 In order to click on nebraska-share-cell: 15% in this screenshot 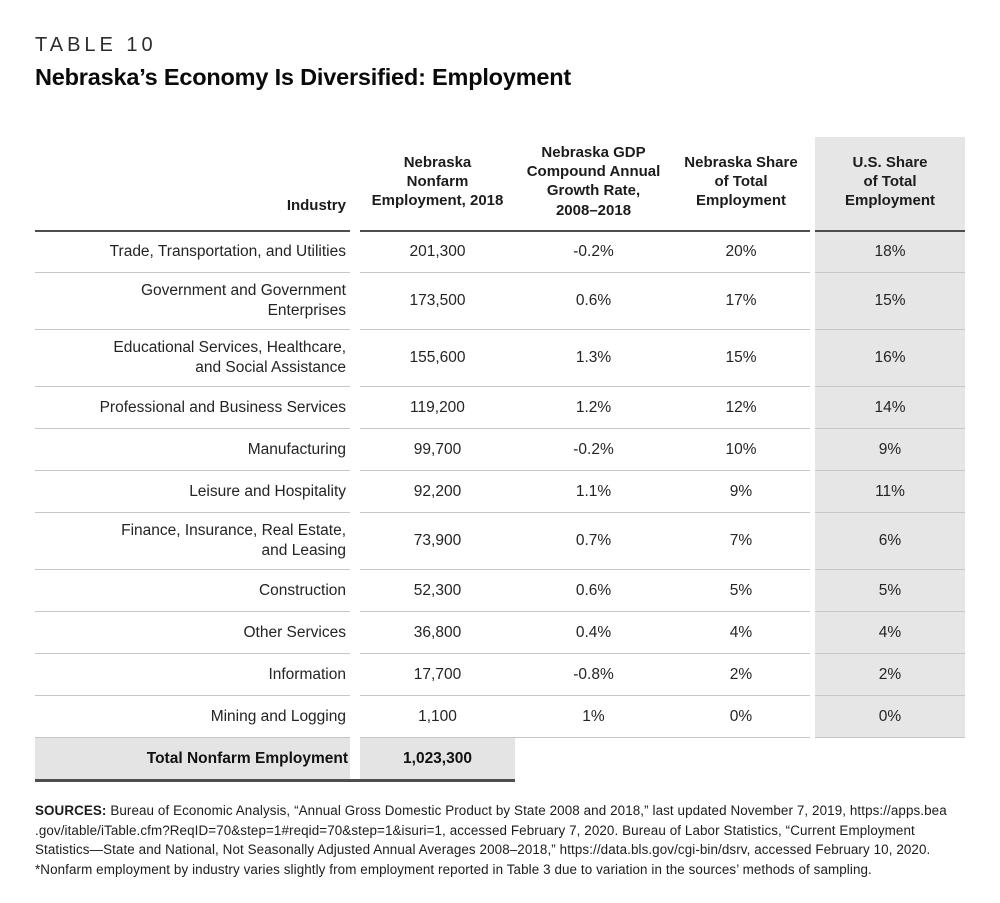, I will do `click(741, 358)`.